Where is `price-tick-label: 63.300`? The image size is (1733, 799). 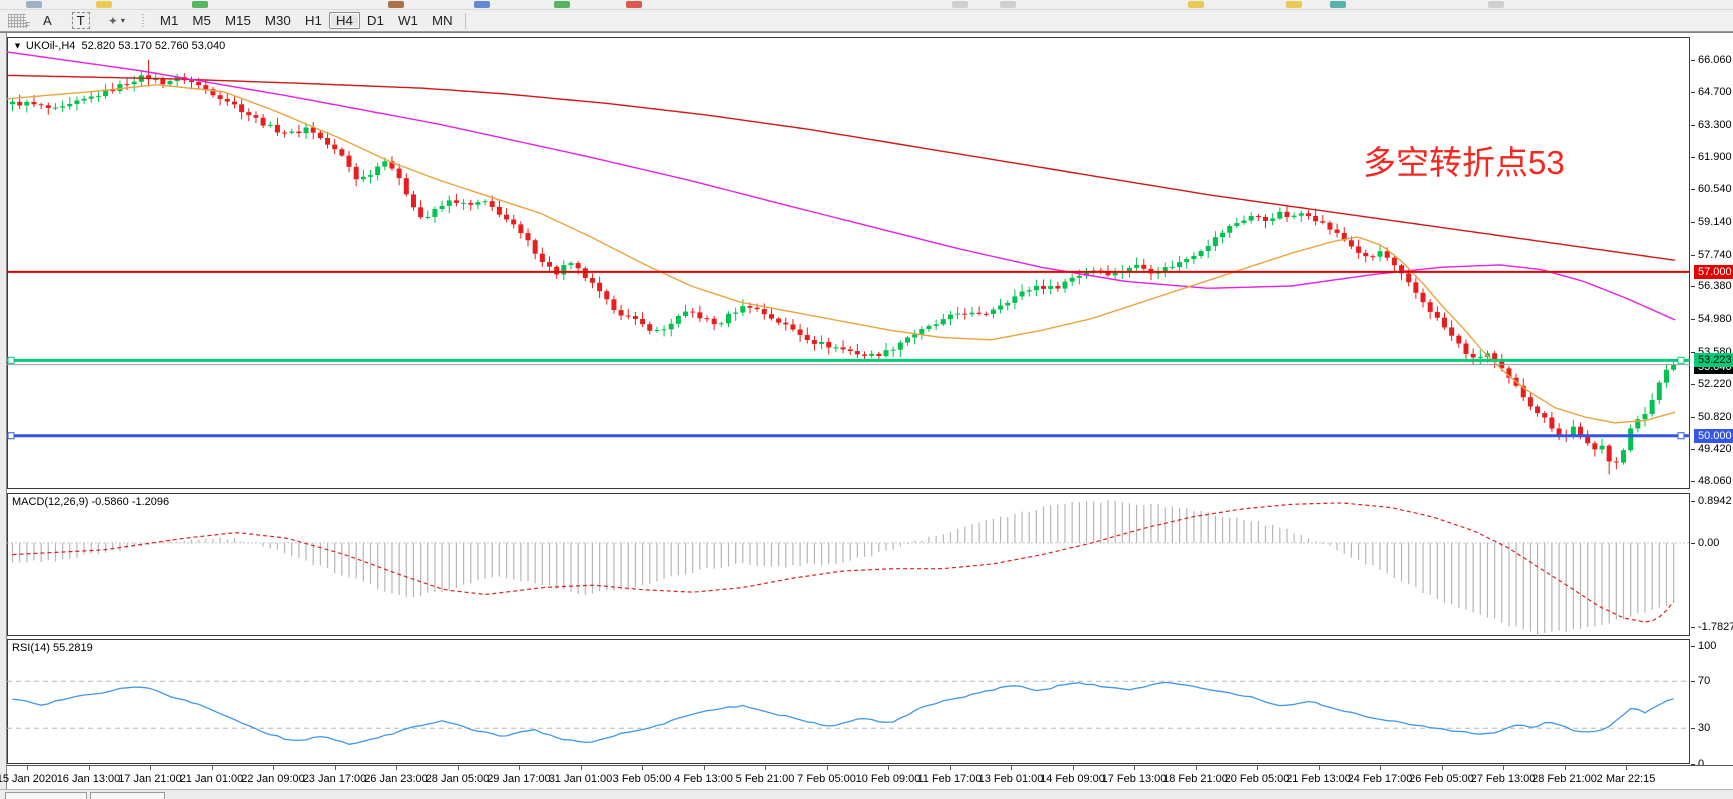 price-tick-label: 63.300 is located at coordinates (1715, 124).